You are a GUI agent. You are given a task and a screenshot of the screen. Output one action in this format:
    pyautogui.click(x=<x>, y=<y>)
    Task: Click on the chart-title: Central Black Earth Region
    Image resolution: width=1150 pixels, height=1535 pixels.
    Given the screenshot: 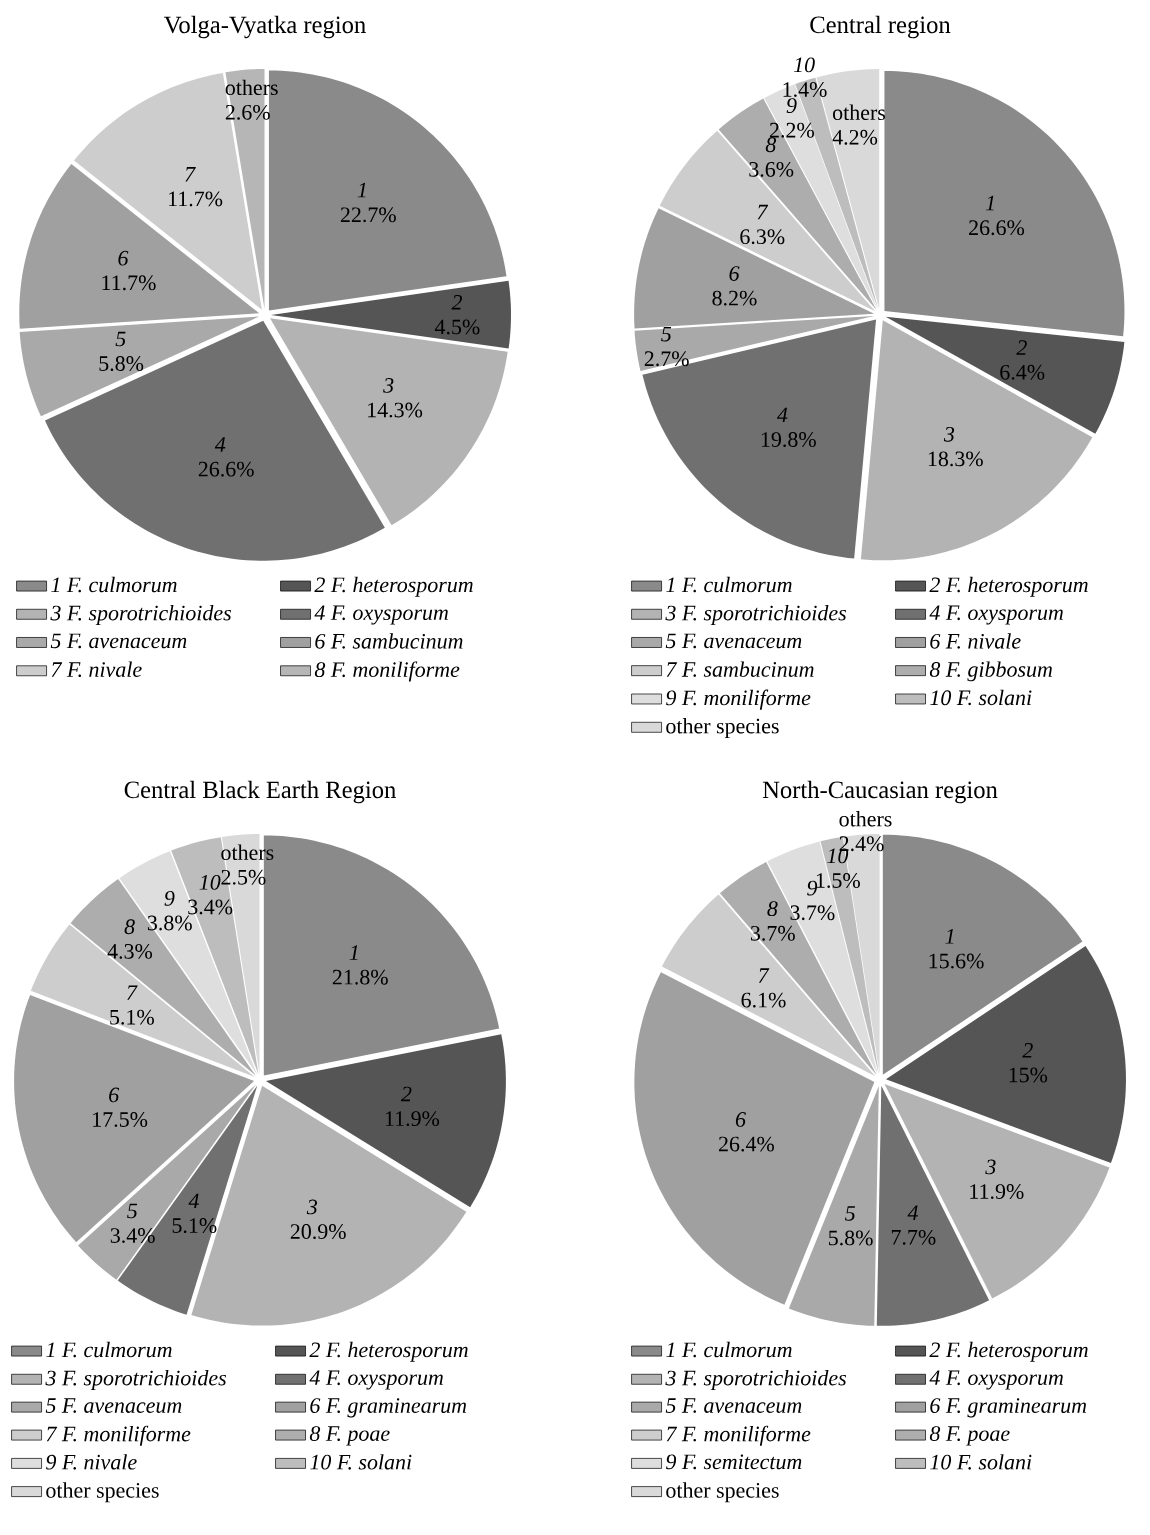 What is the action you would take?
    pyautogui.click(x=260, y=792)
    